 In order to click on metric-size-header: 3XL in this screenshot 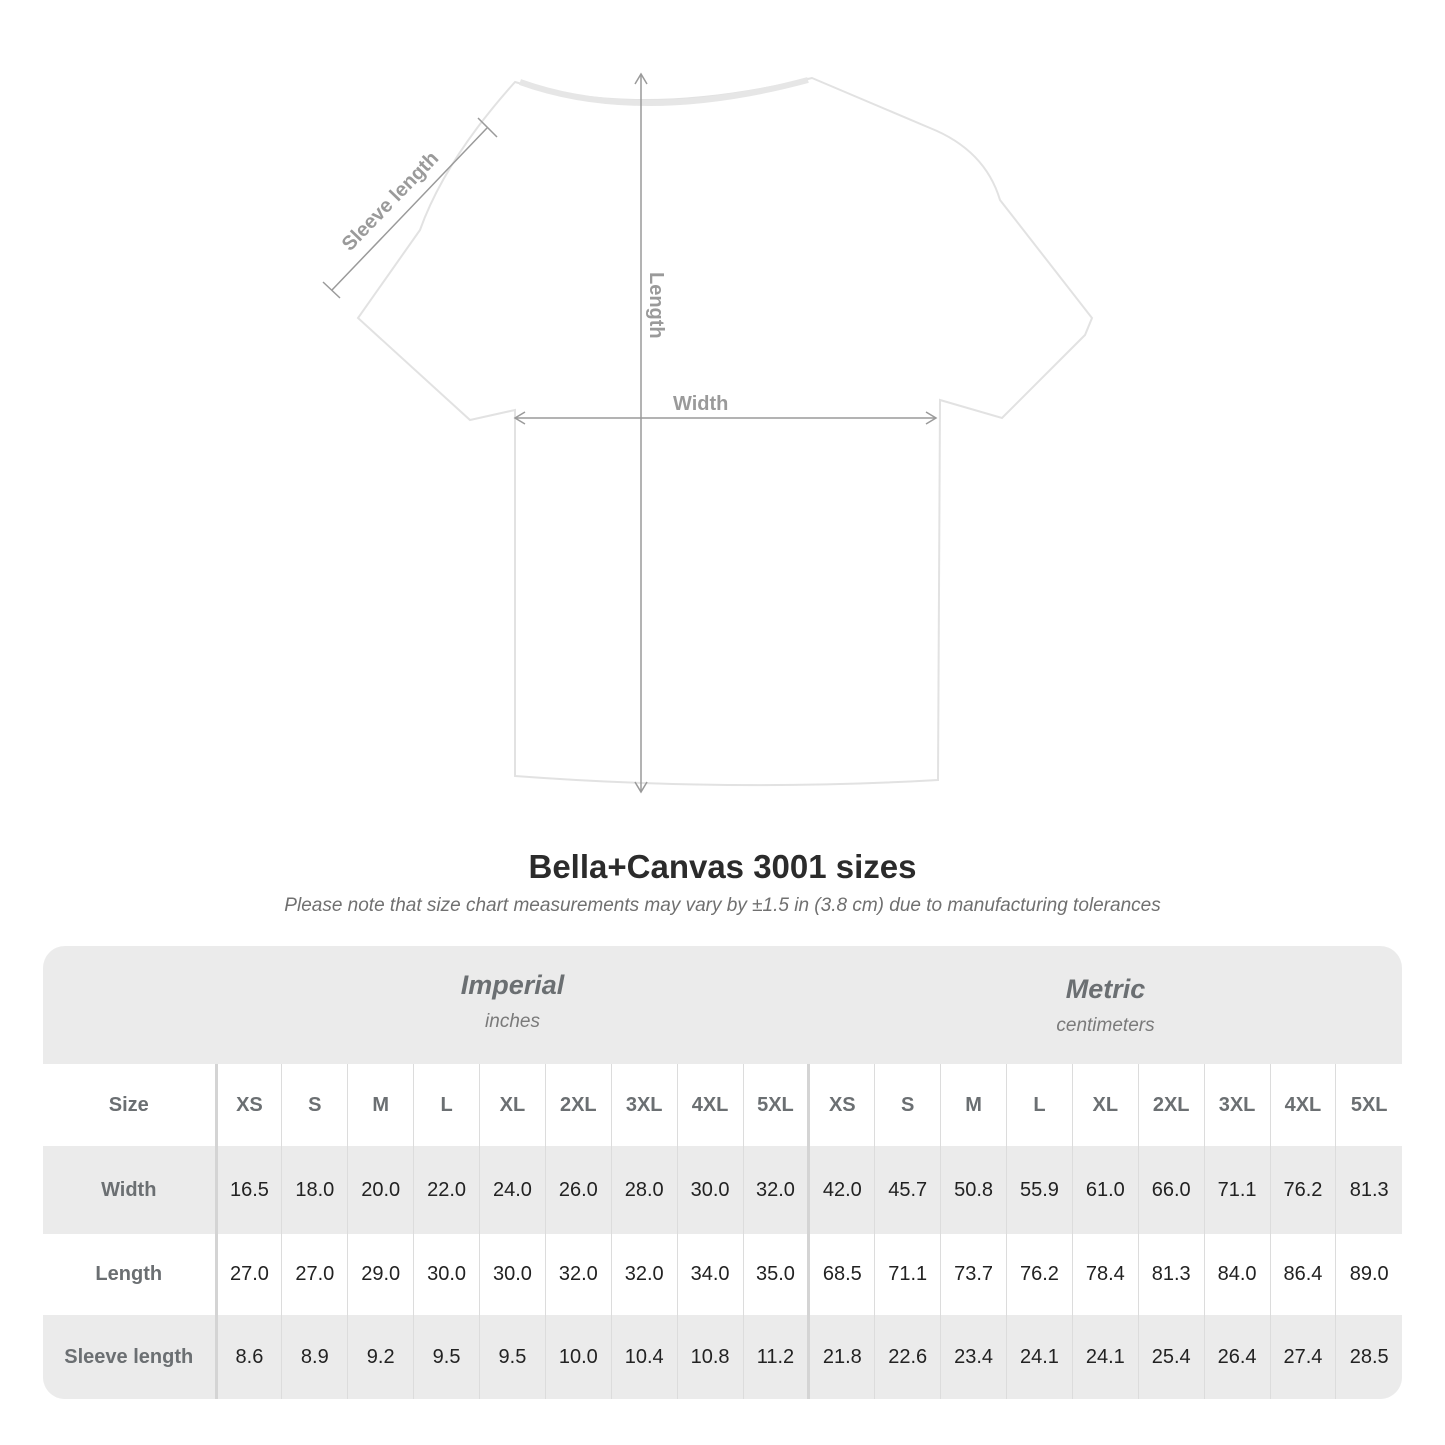, I will do `click(1236, 1105)`.